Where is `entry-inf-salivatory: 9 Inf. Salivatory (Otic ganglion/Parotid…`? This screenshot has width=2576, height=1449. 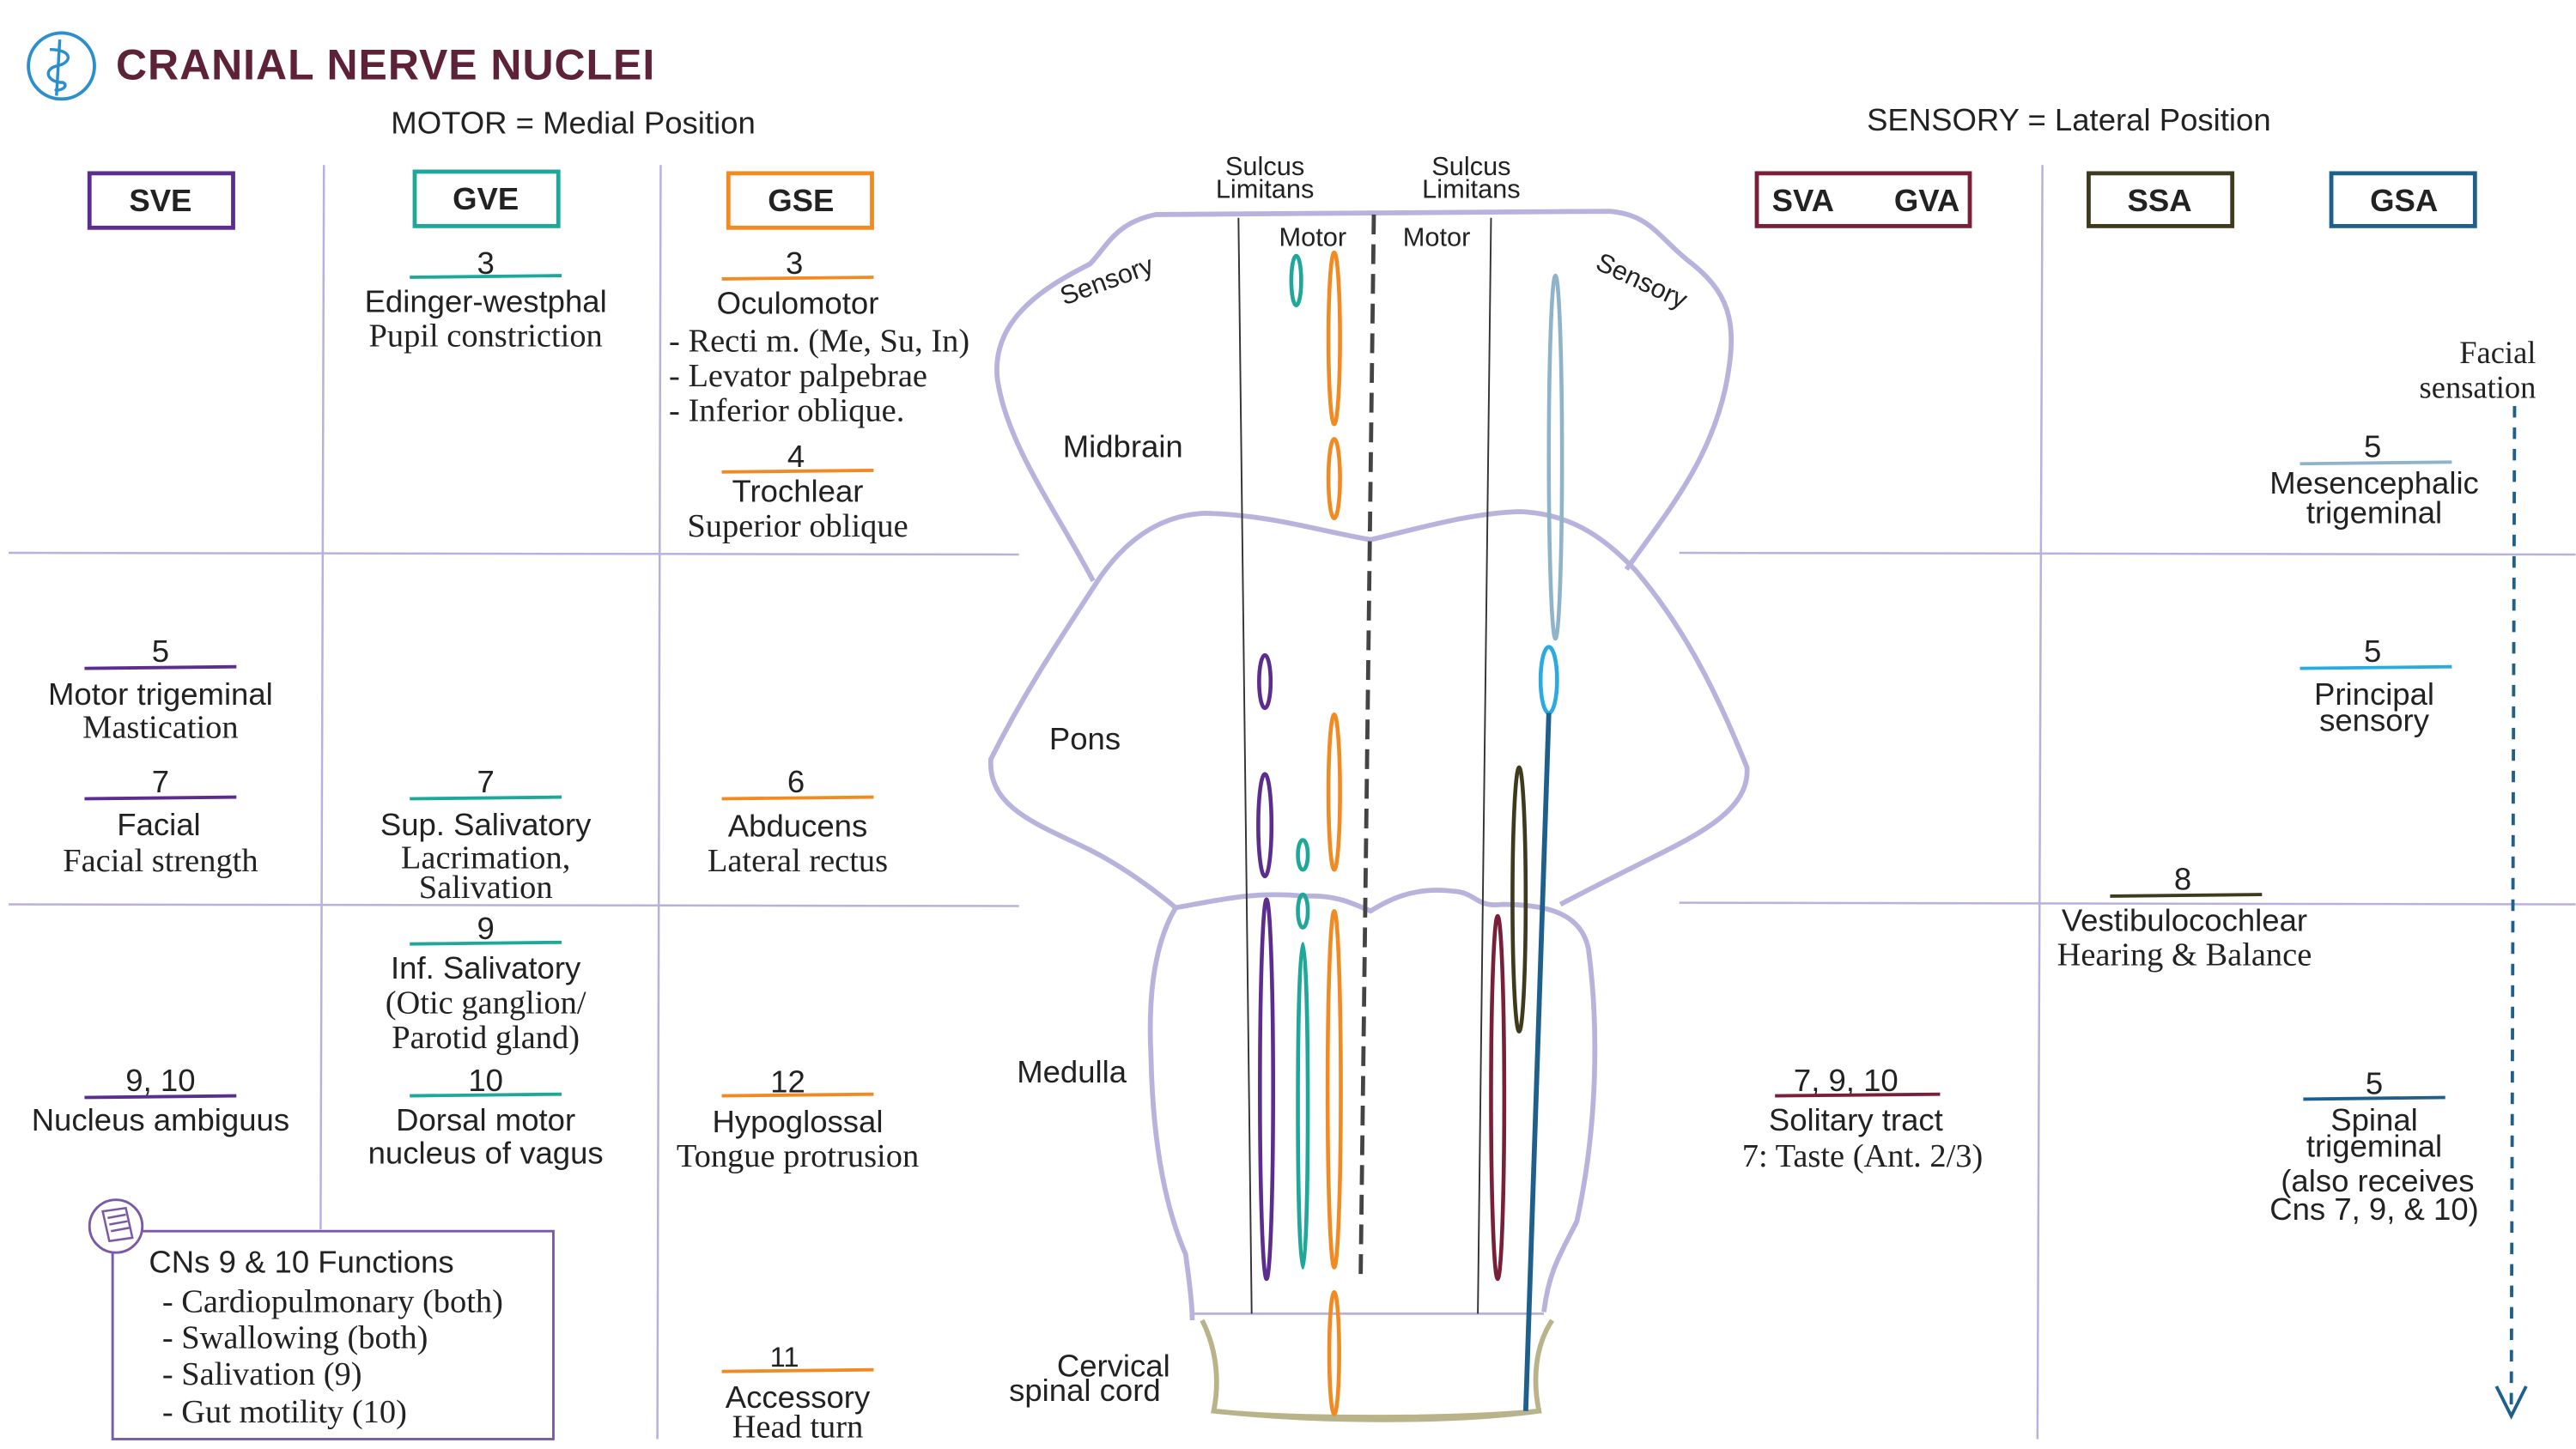 entry-inf-salivatory: 9 Inf. Salivatory (Otic ganglion/Parotid… is located at coordinates (486, 983).